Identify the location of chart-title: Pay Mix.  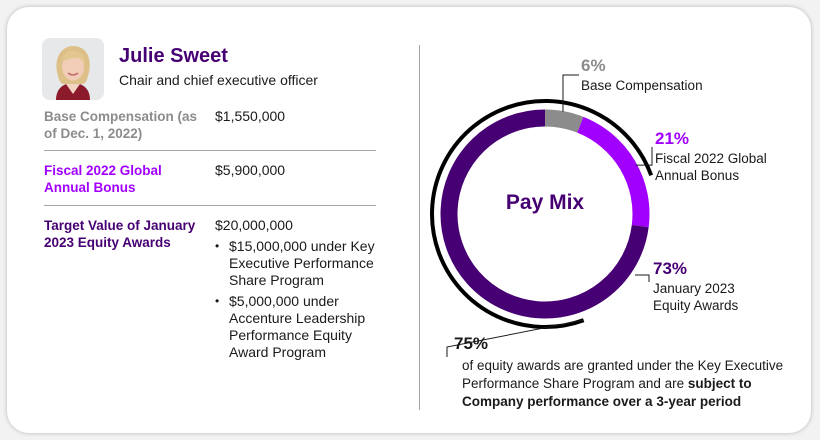
(545, 202).